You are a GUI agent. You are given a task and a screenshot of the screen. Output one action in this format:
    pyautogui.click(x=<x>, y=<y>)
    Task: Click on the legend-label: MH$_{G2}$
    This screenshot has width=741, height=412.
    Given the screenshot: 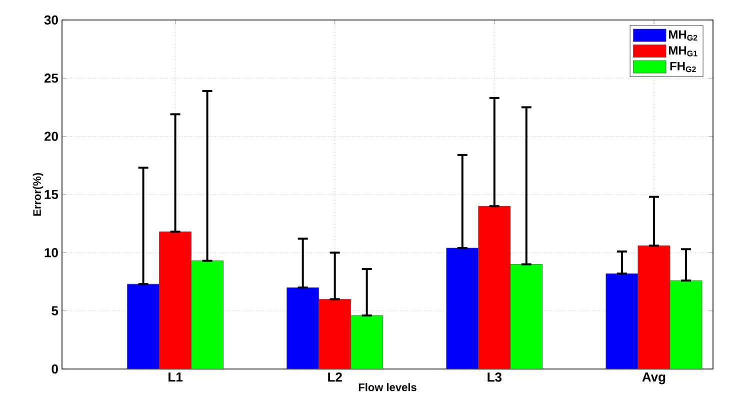 What is the action you would take?
    pyautogui.click(x=683, y=35)
    